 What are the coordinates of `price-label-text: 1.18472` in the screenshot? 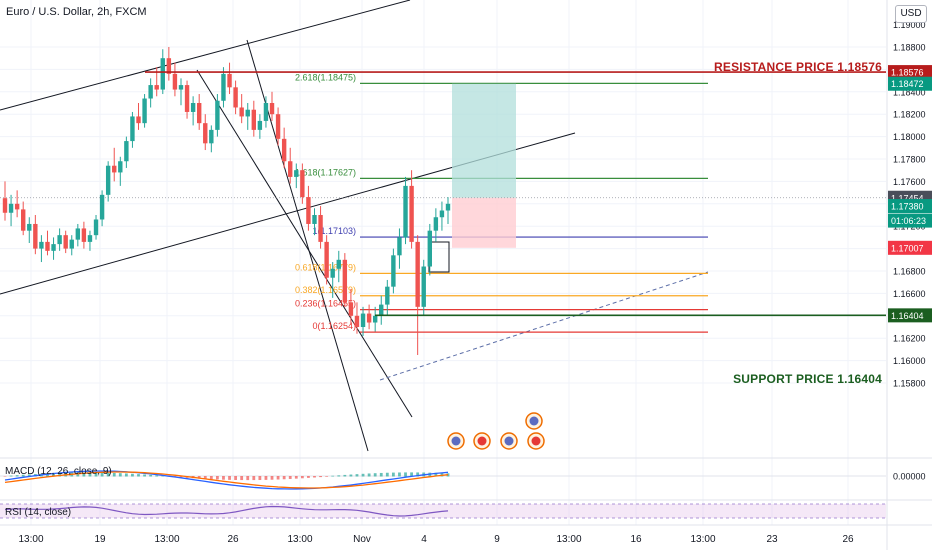 It's located at (907, 84).